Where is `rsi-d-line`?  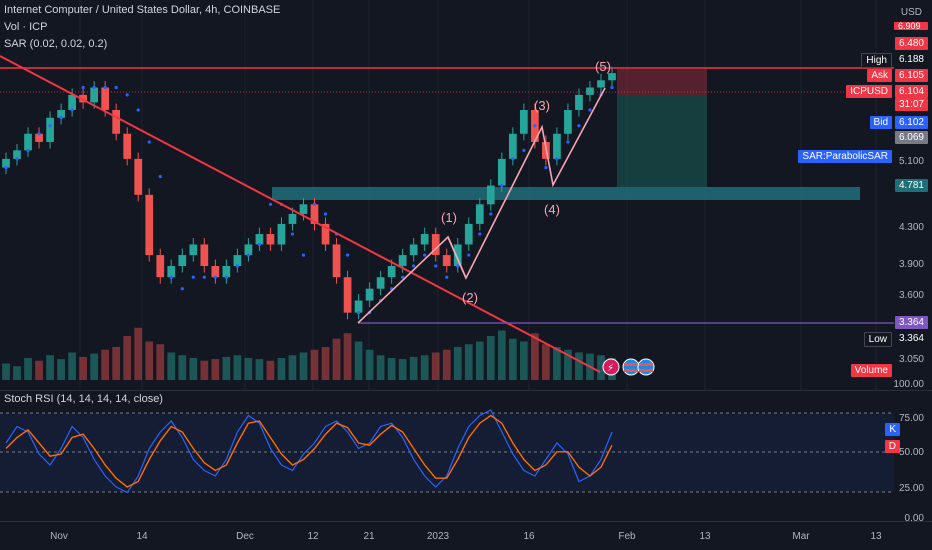
rsi-d-line is located at coordinates (309, 451).